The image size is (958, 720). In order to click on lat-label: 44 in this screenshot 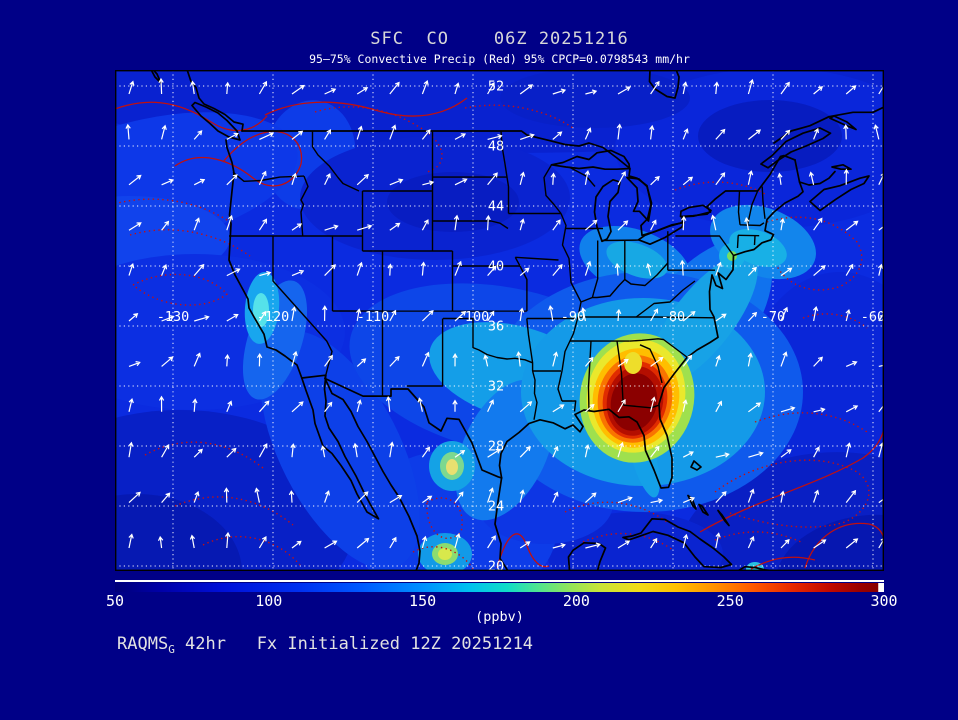, I will do `click(496, 207)`.